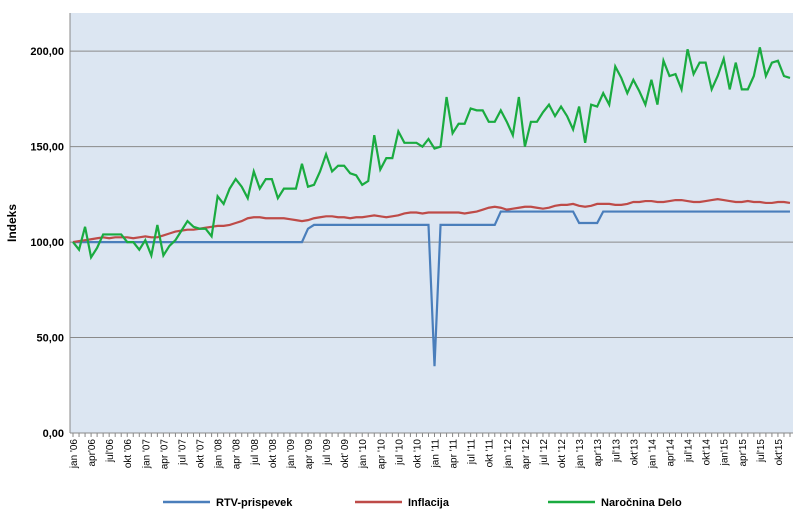 Image resolution: width=809 pixels, height=527 pixels. Describe the element at coordinates (399, 452) in the screenshot. I see `x-tick-label: jul '10` at that location.